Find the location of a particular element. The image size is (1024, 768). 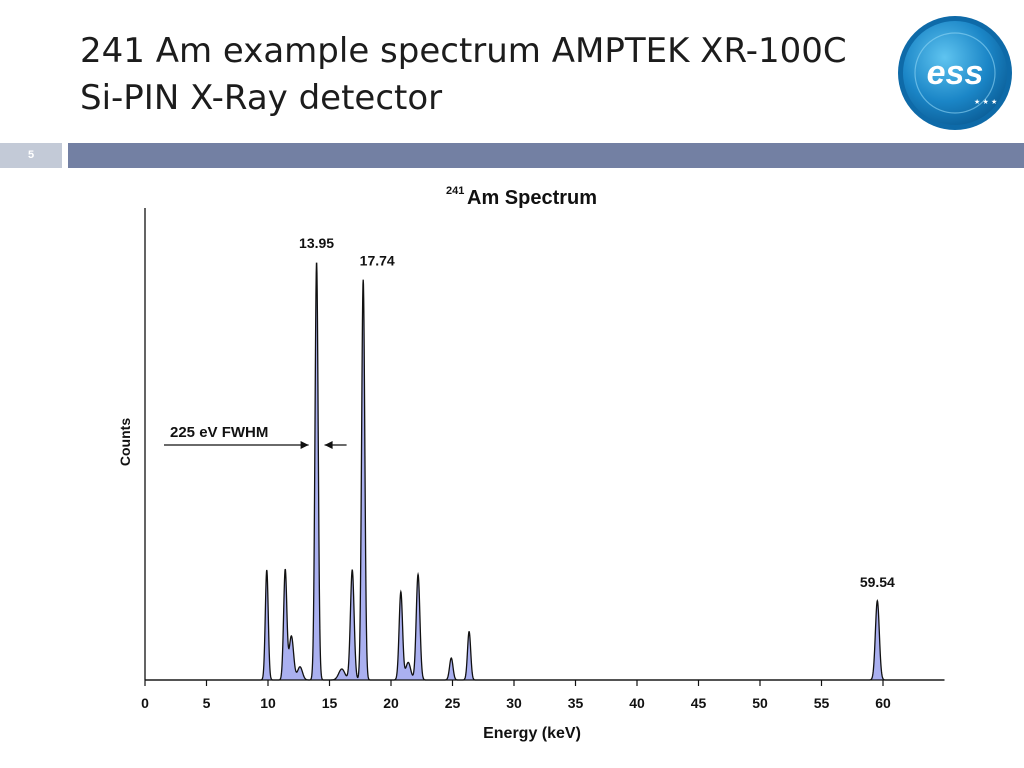

peak-label: 13.95 is located at coordinates (316, 243).